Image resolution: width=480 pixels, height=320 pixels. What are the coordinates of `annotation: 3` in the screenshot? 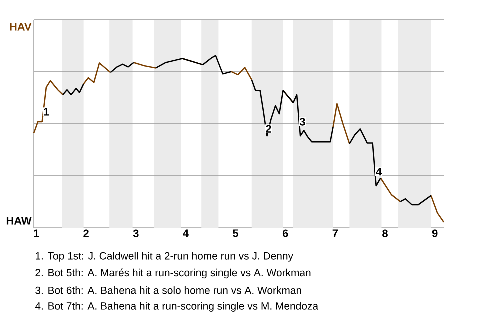 It's located at (303, 122).